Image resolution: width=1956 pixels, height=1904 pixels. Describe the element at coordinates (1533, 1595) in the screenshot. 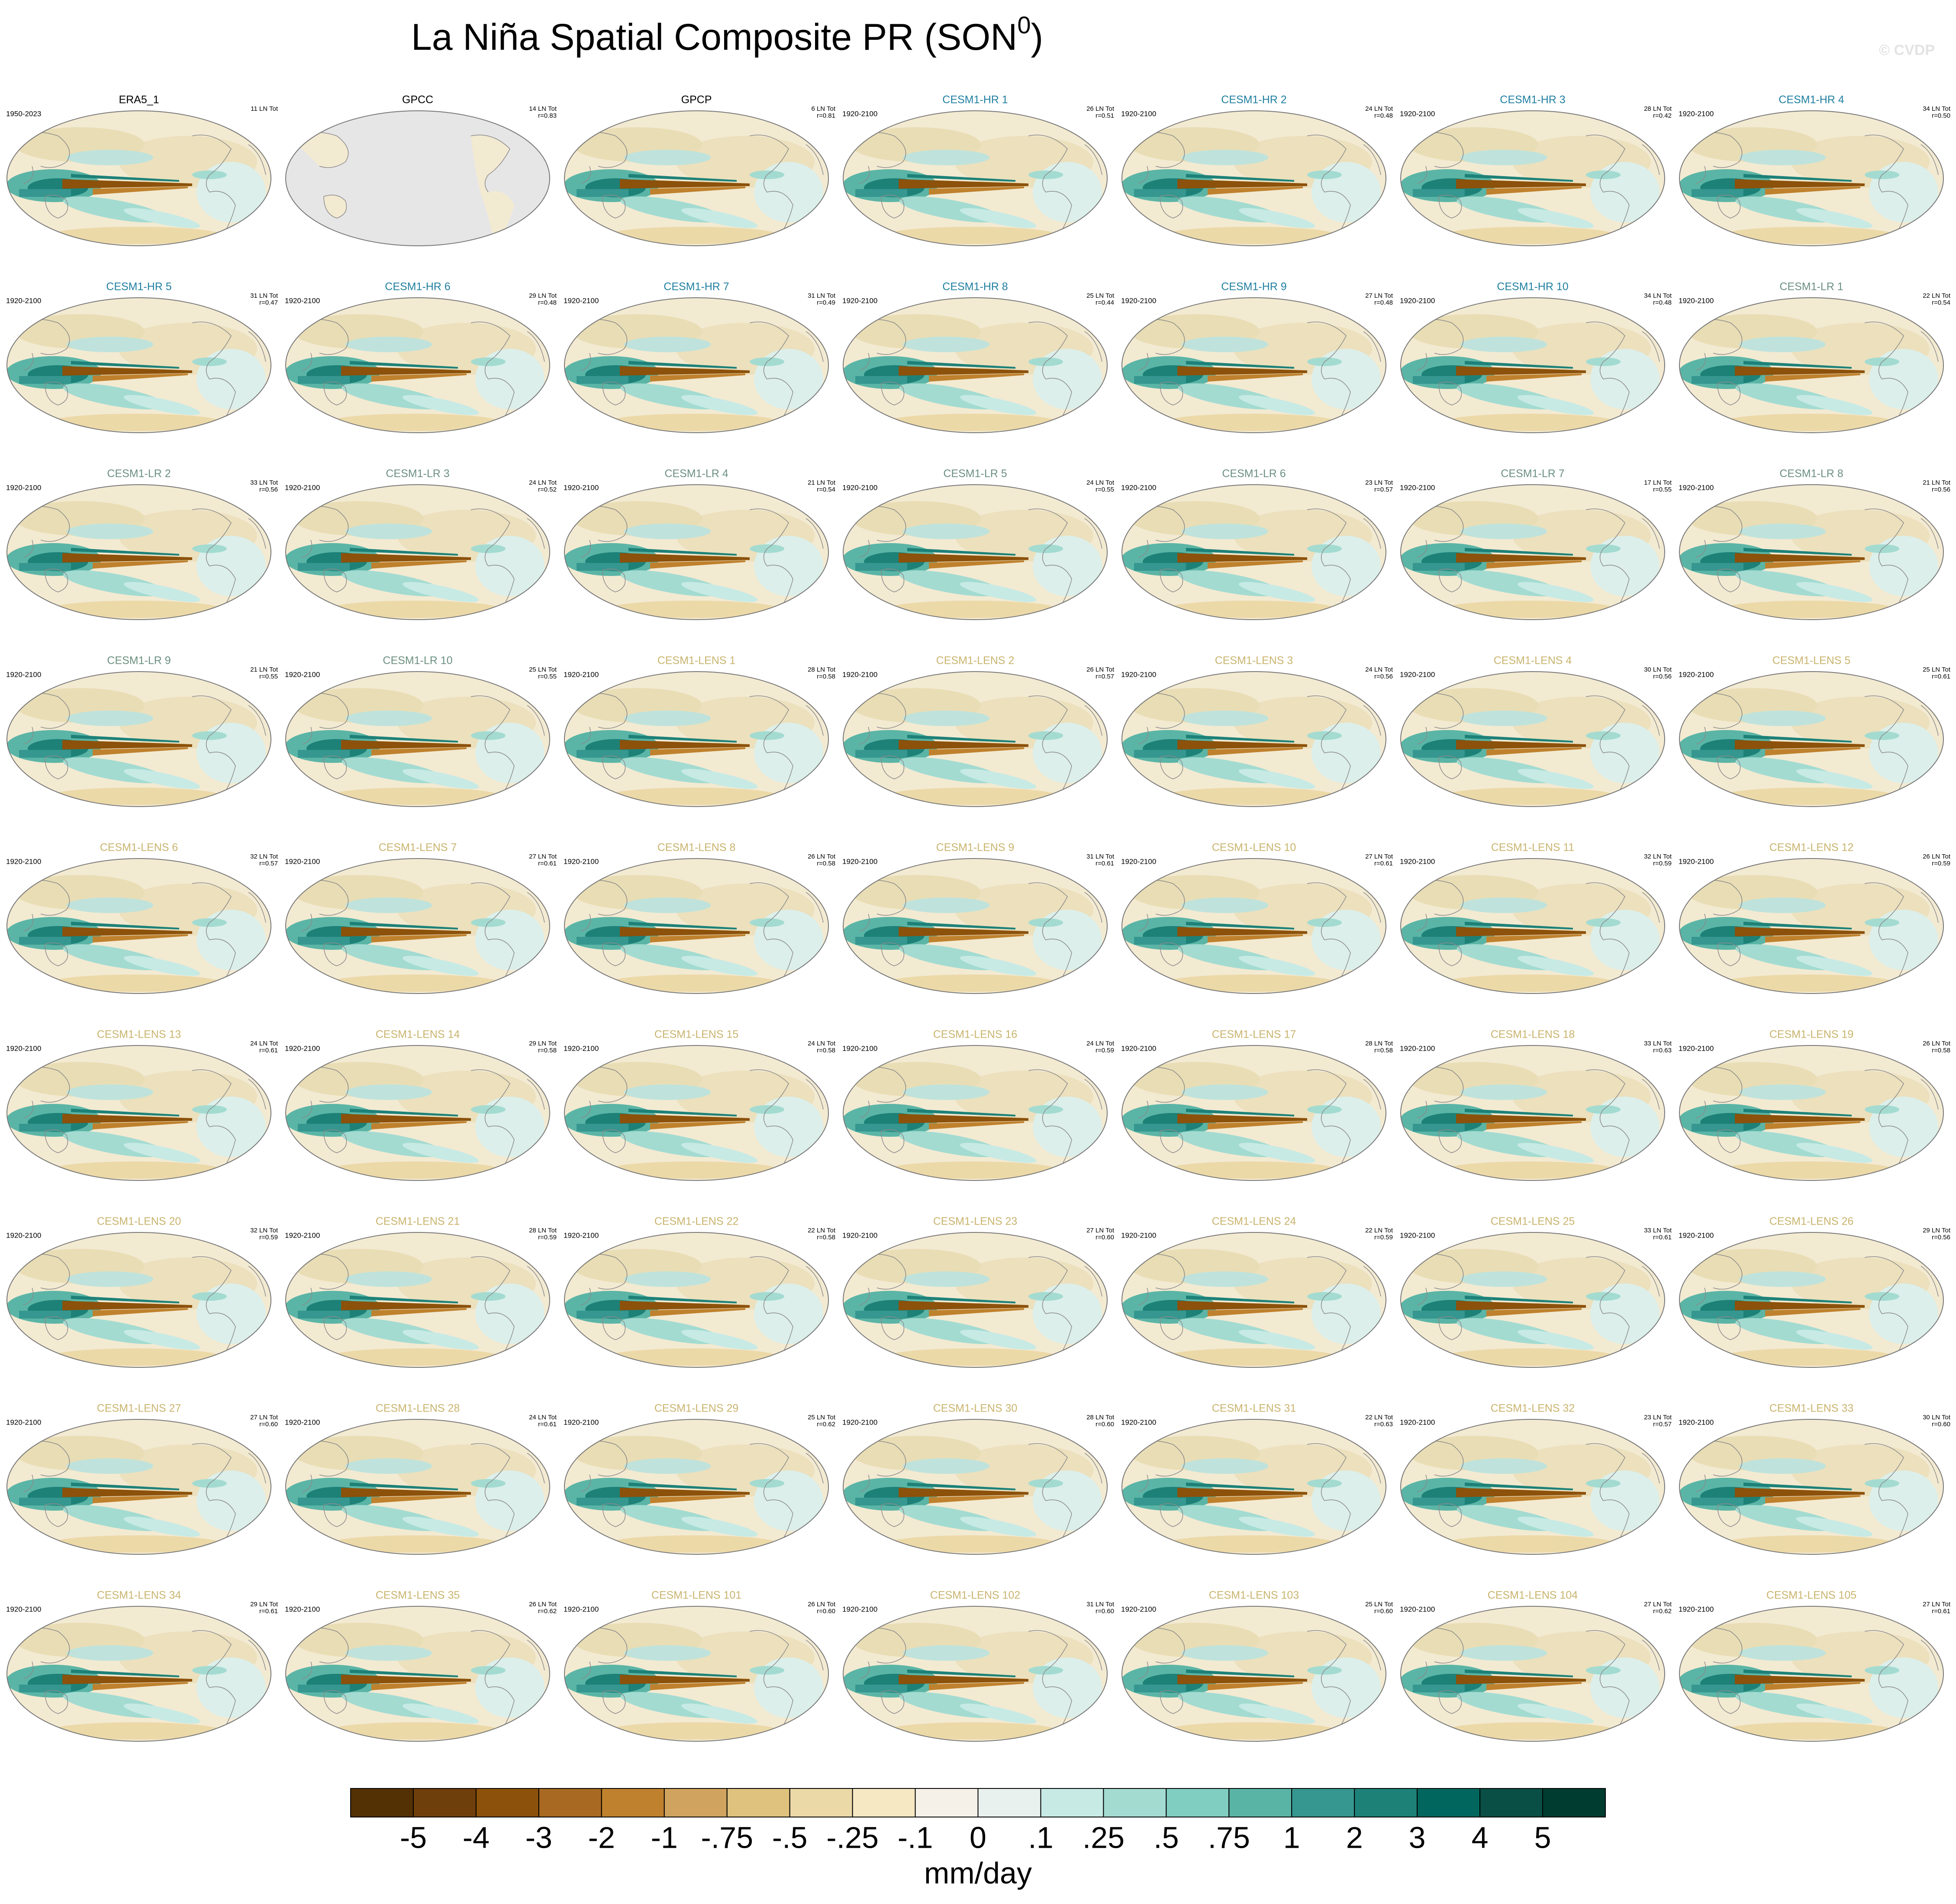

I see `panel-title: CESM1-LENS 104` at that location.